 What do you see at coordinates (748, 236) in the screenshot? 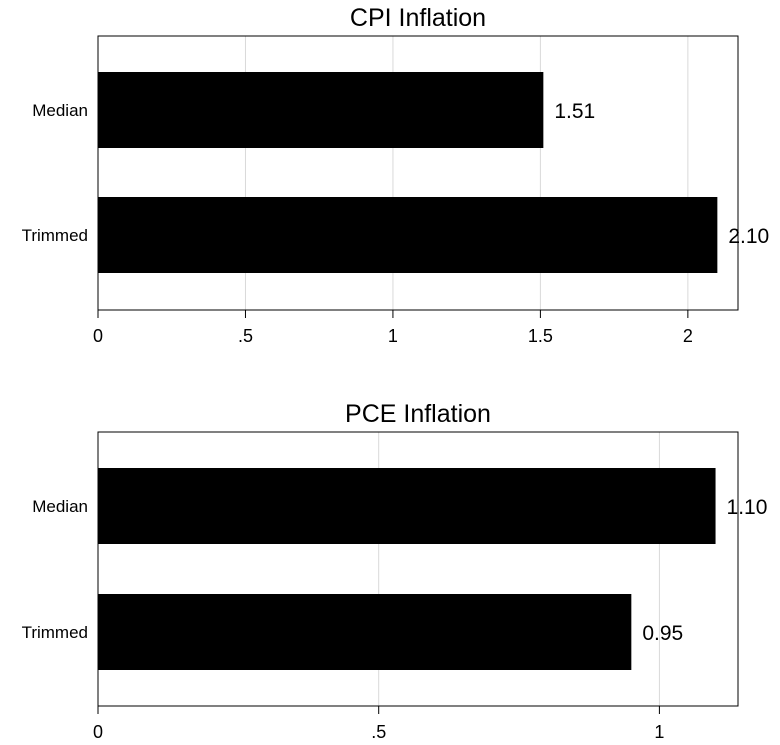
I see `cpi-value-label: 2.10` at bounding box center [748, 236].